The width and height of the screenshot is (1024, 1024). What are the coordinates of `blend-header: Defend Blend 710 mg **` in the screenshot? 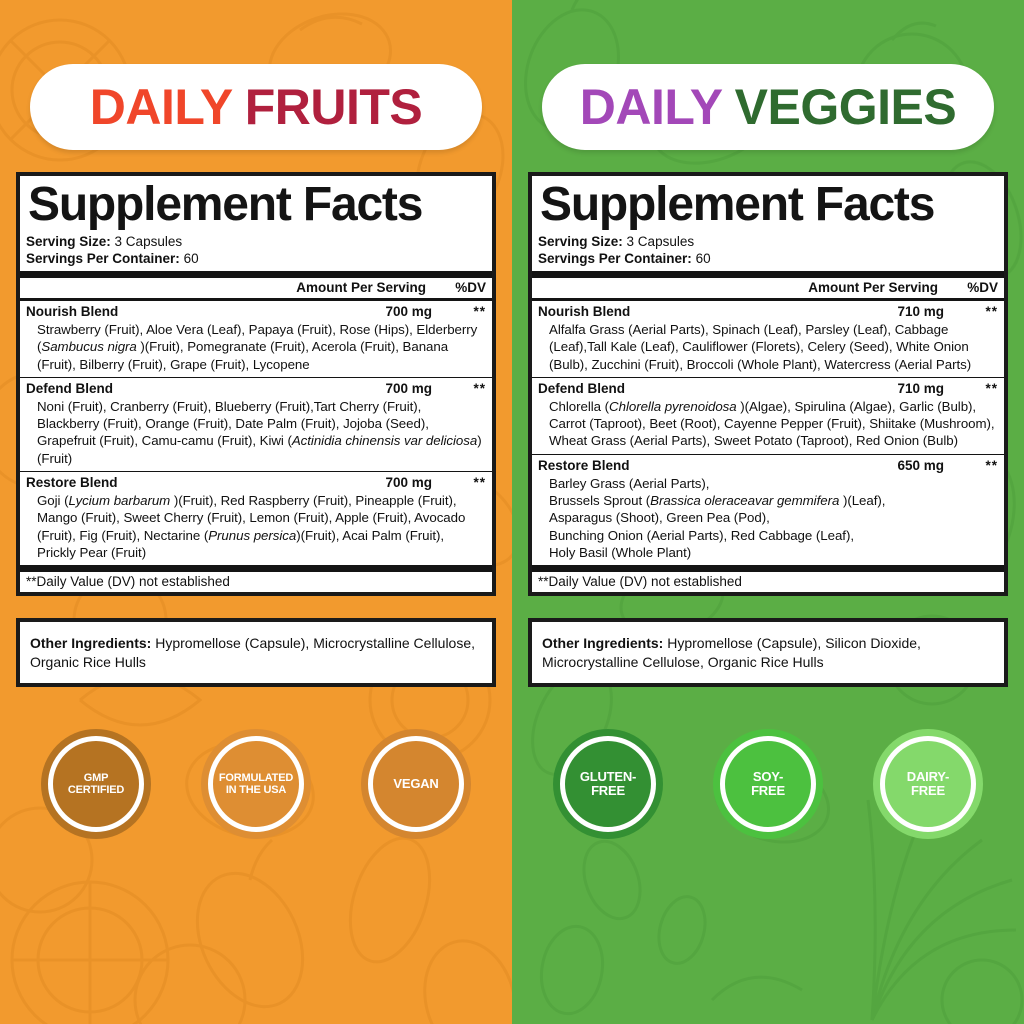 It's located at (768, 389).